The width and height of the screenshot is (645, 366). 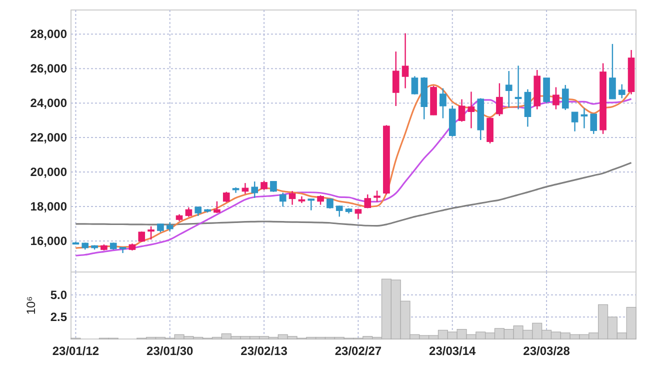 I want to click on y-tick-label: 28,000, so click(x=49, y=34).